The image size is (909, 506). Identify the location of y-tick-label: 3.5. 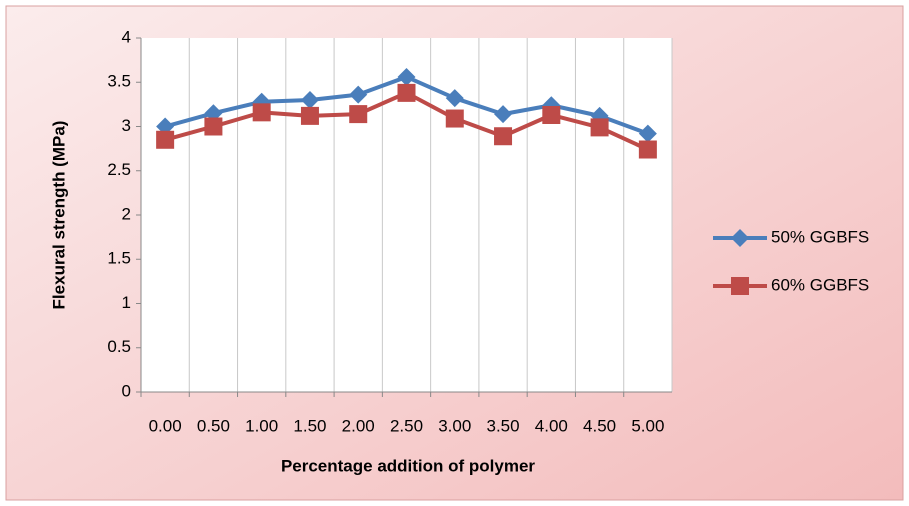
(119, 81).